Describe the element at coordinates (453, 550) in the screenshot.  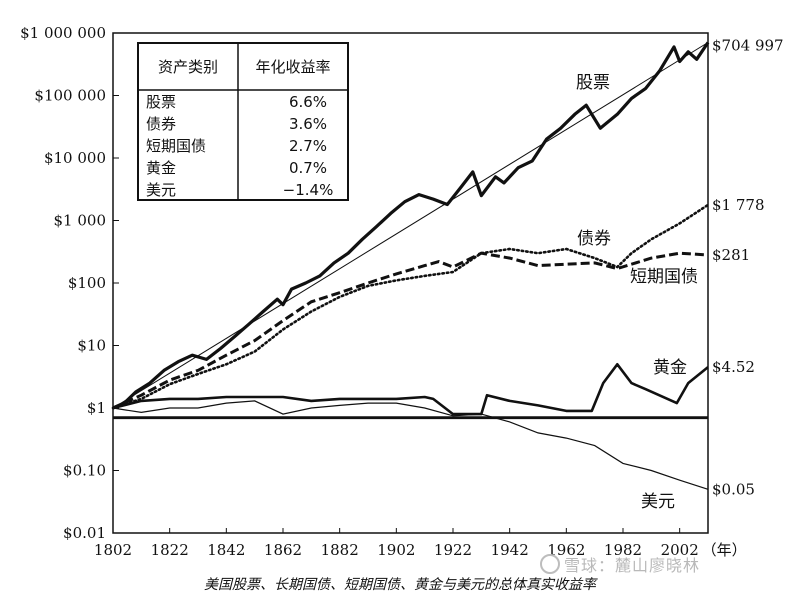
I see `x-tick-label-6: 1922` at that location.